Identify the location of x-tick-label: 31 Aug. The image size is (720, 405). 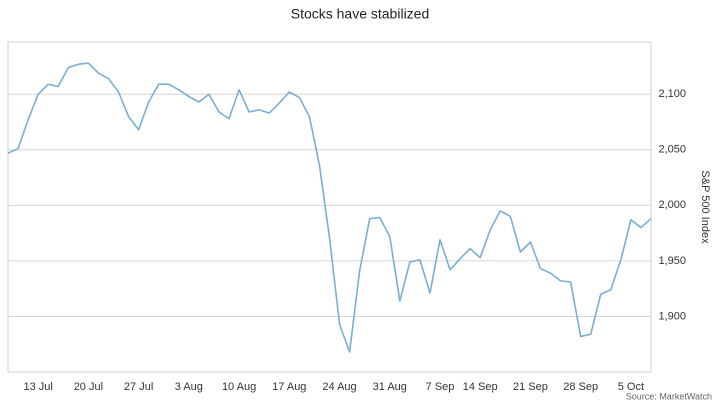
(390, 387).